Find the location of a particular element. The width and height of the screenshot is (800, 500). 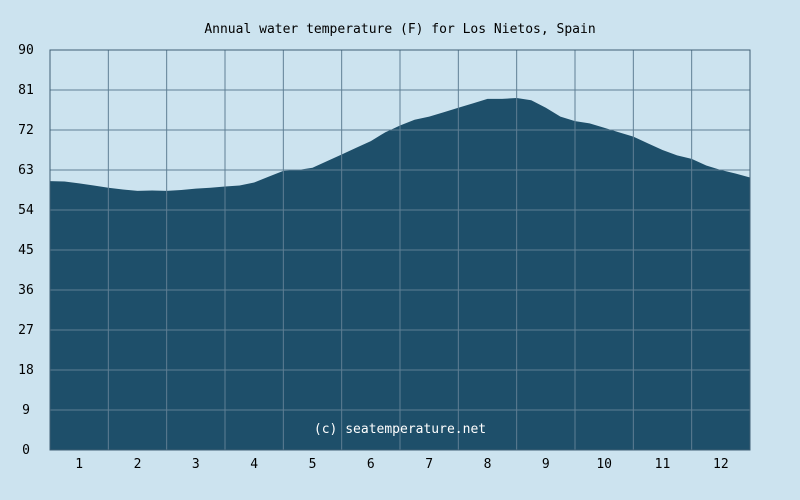

y-tick-label: 27 is located at coordinates (26, 330).